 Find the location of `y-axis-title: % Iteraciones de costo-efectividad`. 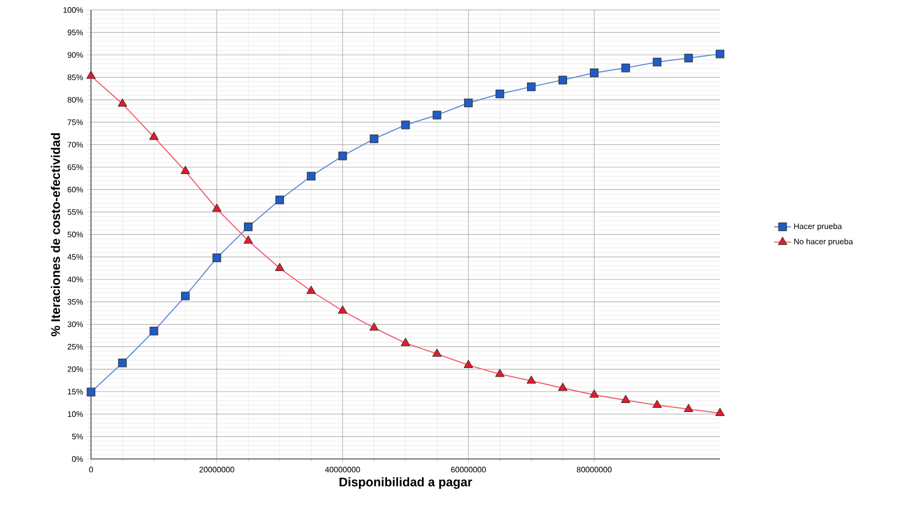

y-axis-title: % Iteraciones de costo-efectividad is located at coordinates (55, 234).